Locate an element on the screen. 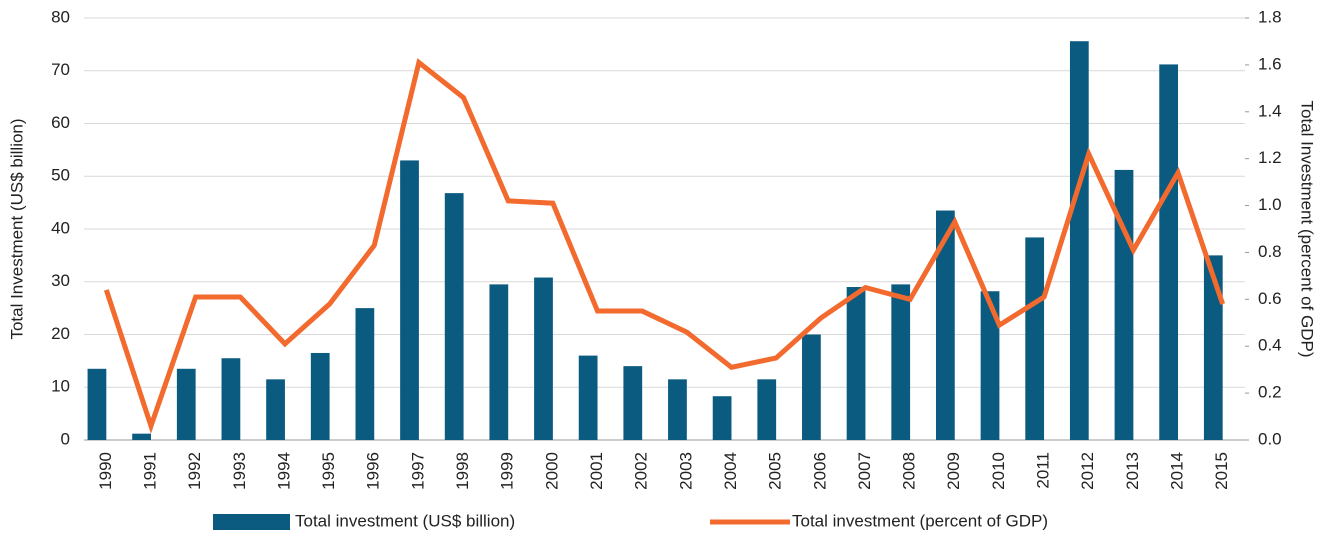  x-tick-label: 1993 is located at coordinates (239, 471).